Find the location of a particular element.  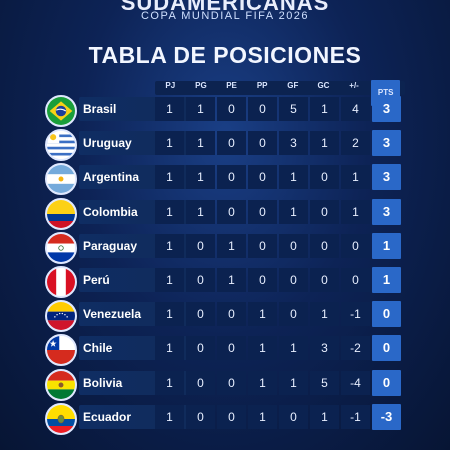

col-pe: PE is located at coordinates (231, 85).